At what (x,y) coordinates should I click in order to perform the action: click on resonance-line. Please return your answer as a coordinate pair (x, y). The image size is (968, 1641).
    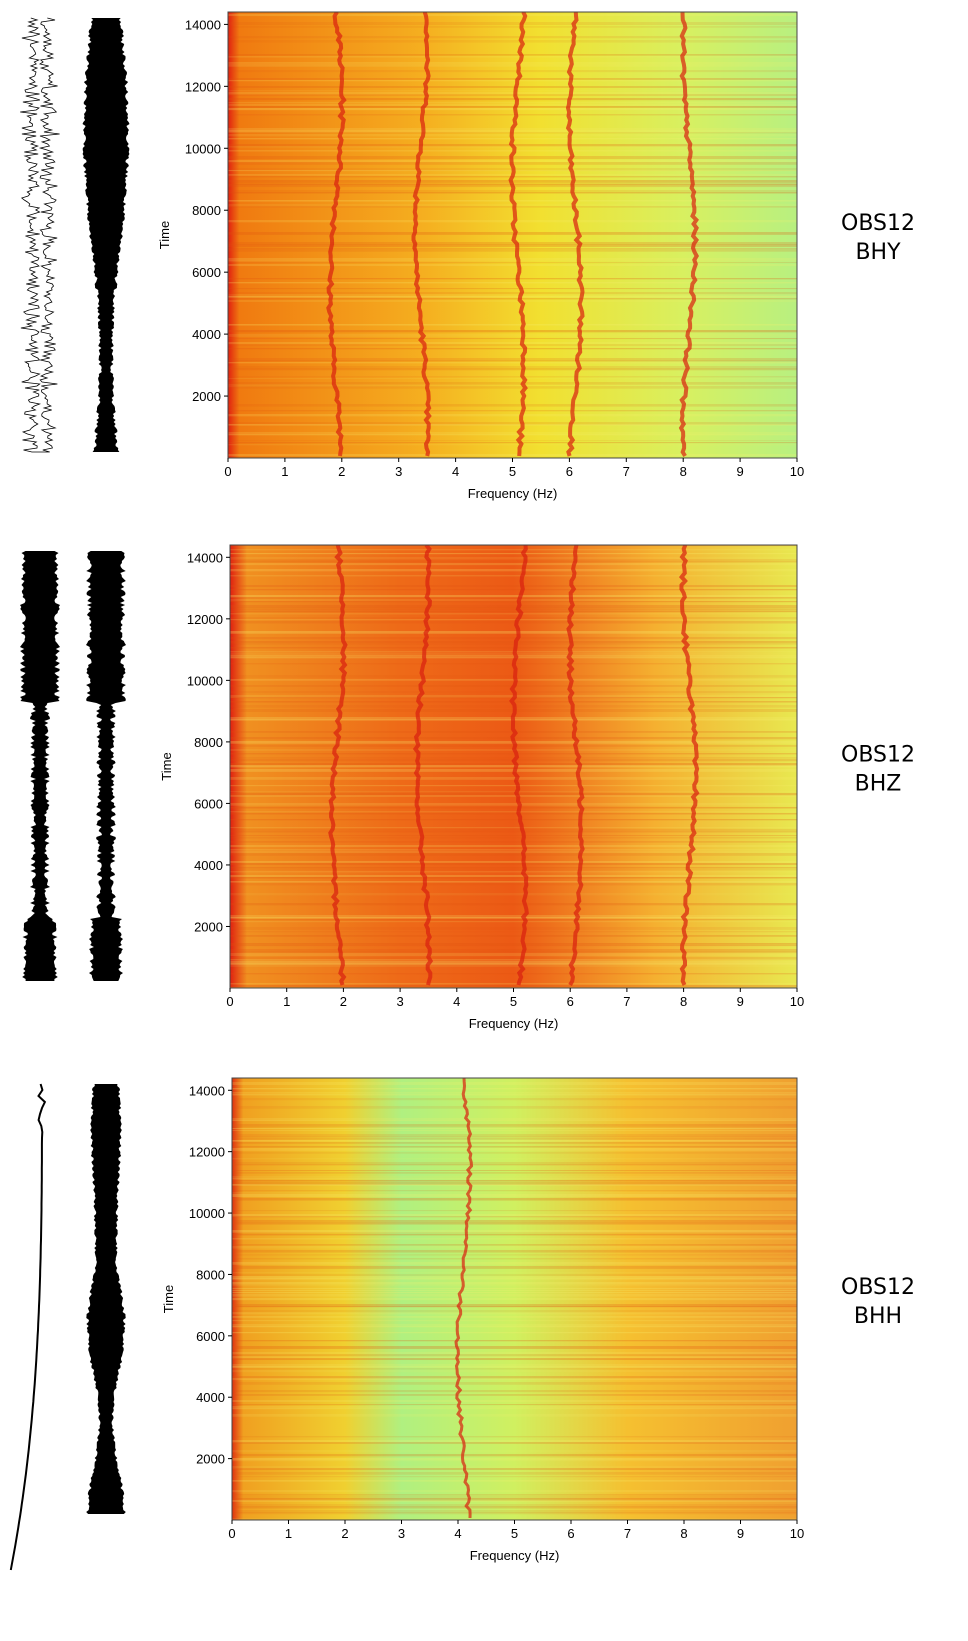
    Looking at the image, I should click on (575, 765).